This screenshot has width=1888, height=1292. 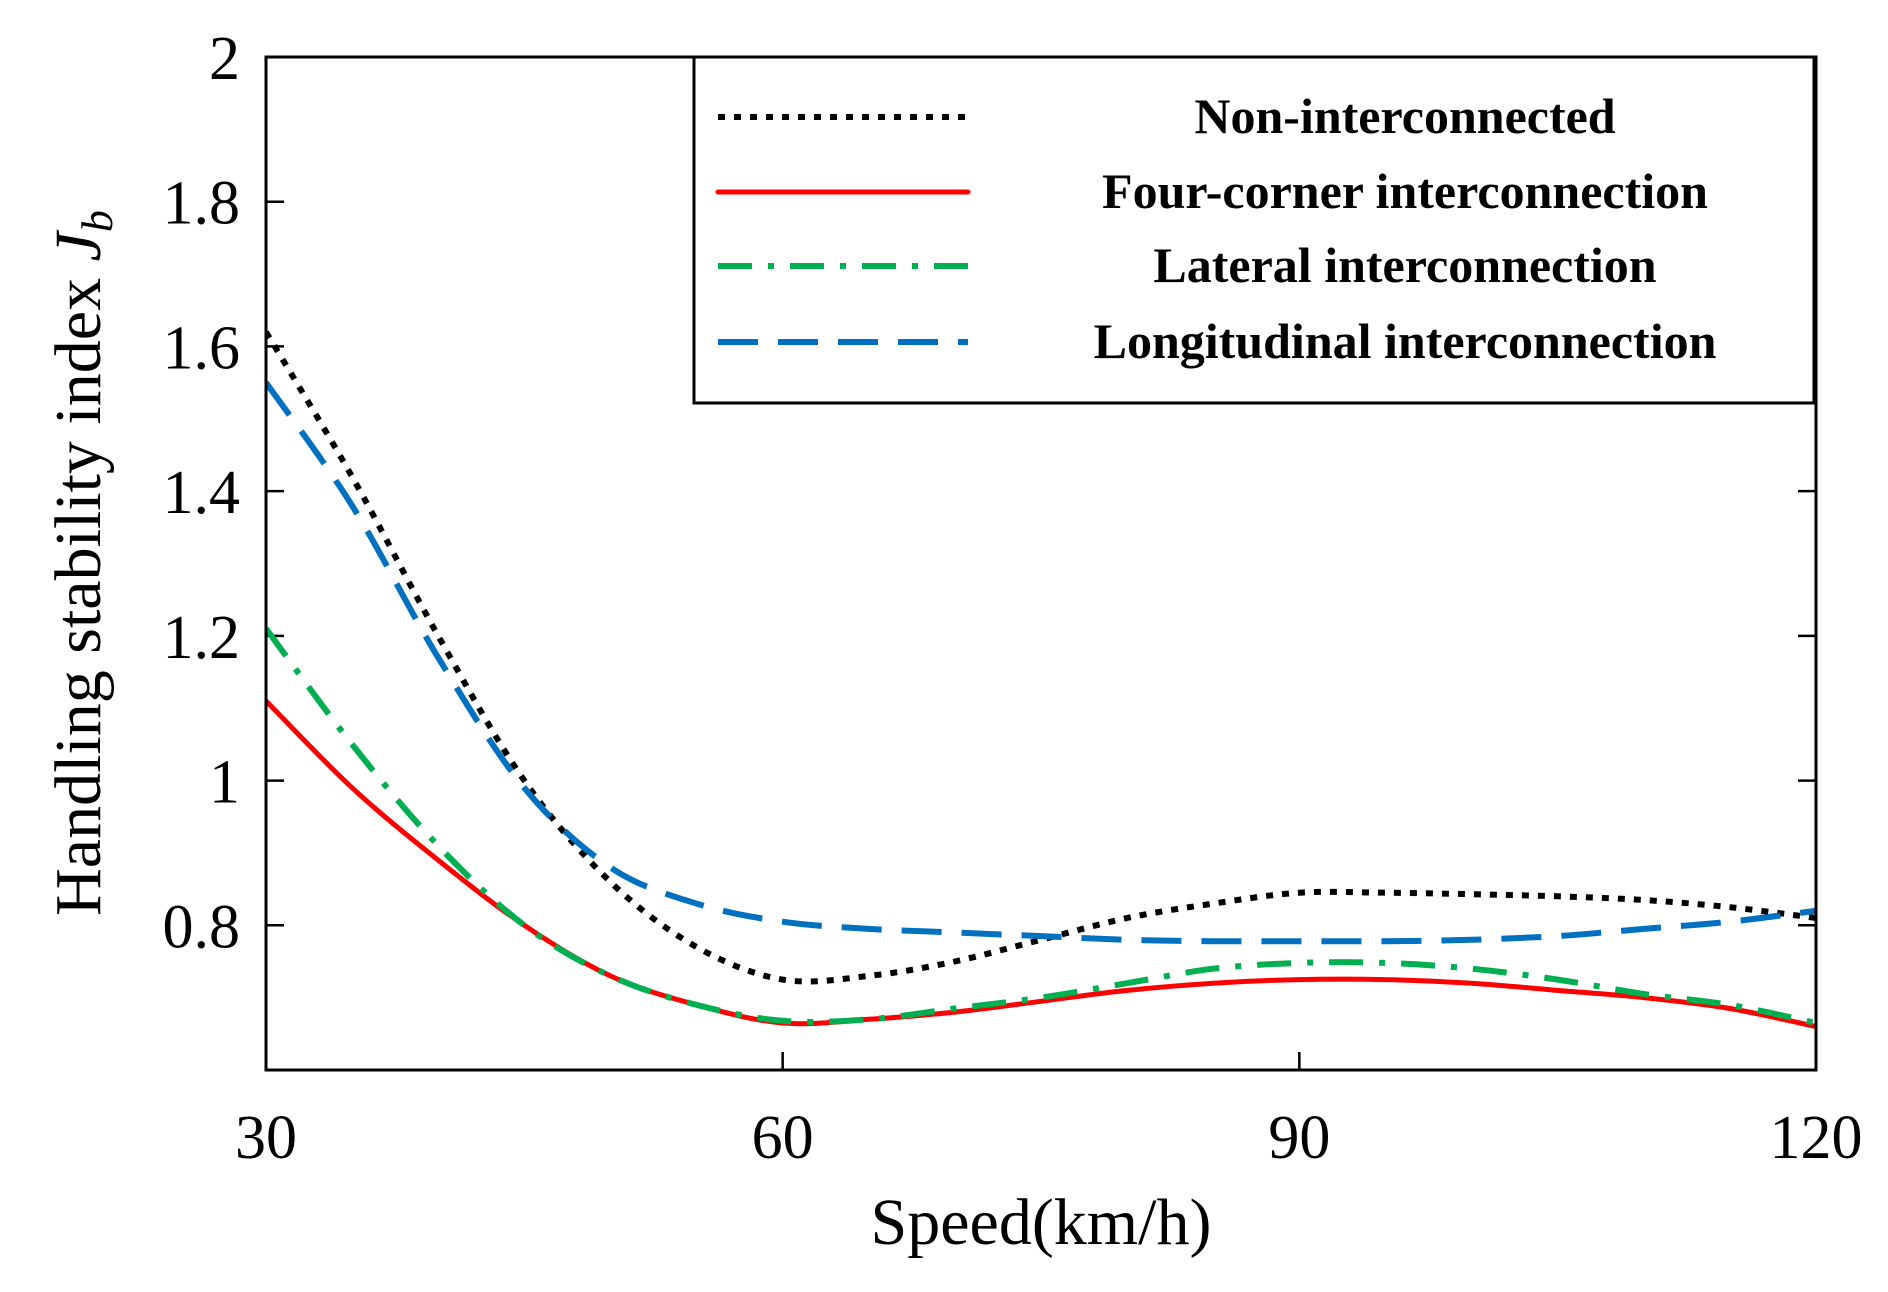 I want to click on legend-label-1: Non-interconnected, so click(x=1404, y=116).